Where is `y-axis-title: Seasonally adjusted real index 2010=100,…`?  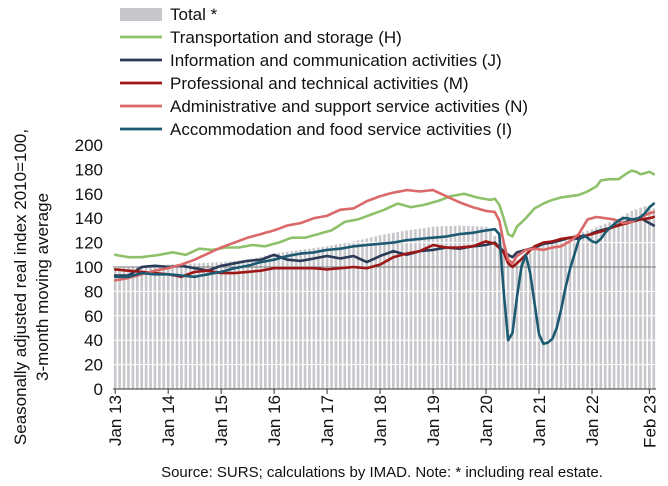
y-axis-title: Seasonally adjusted real index 2010=100,… is located at coordinates (31, 287).